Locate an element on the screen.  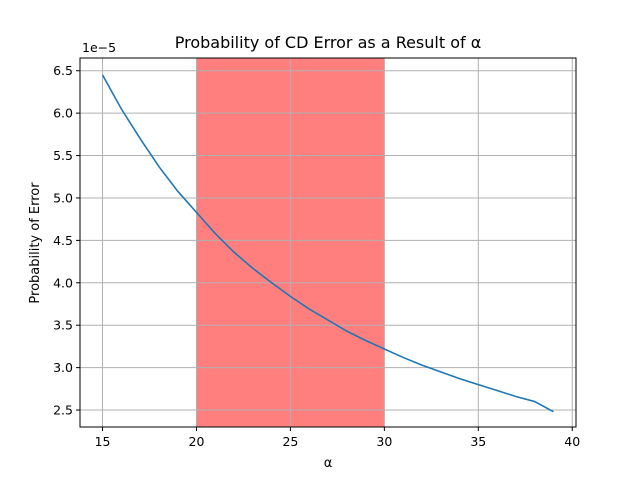
y-ticks: 2.5 3.0 3.5 4.0 4.5 5.0 5.5 6.0 6.5 is located at coordinates (66, 240).